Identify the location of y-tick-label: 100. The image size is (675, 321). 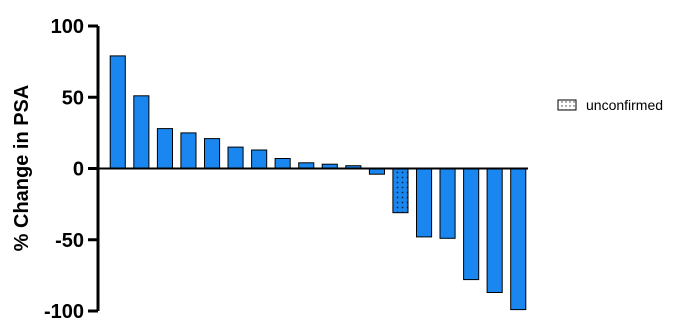
(67, 27).